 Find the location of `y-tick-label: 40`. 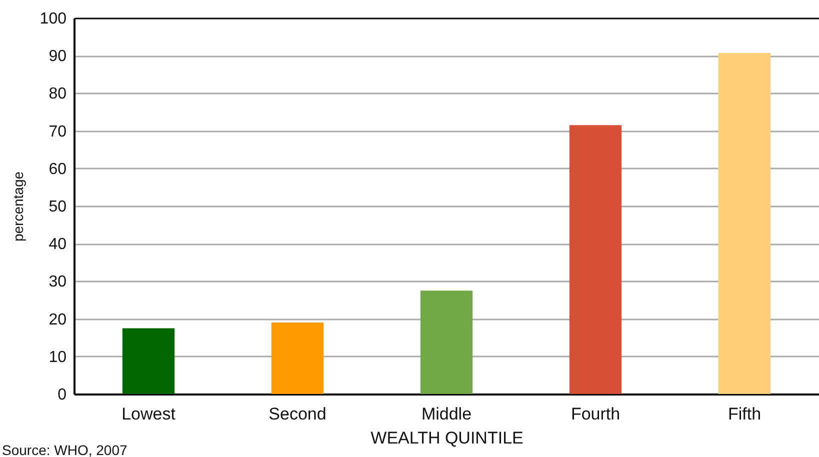

y-tick-label: 40 is located at coordinates (57, 245).